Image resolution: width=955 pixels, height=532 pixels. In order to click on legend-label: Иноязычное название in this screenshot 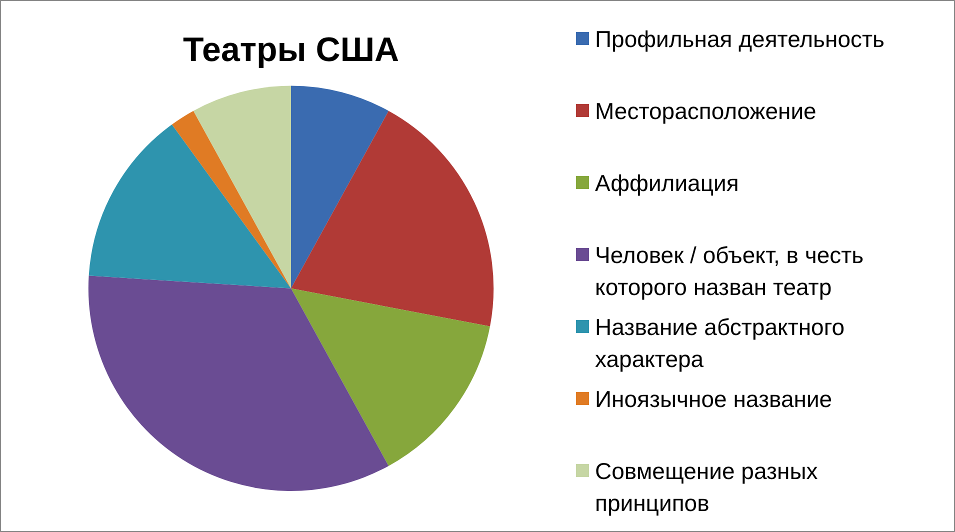, I will do `click(713, 399)`.